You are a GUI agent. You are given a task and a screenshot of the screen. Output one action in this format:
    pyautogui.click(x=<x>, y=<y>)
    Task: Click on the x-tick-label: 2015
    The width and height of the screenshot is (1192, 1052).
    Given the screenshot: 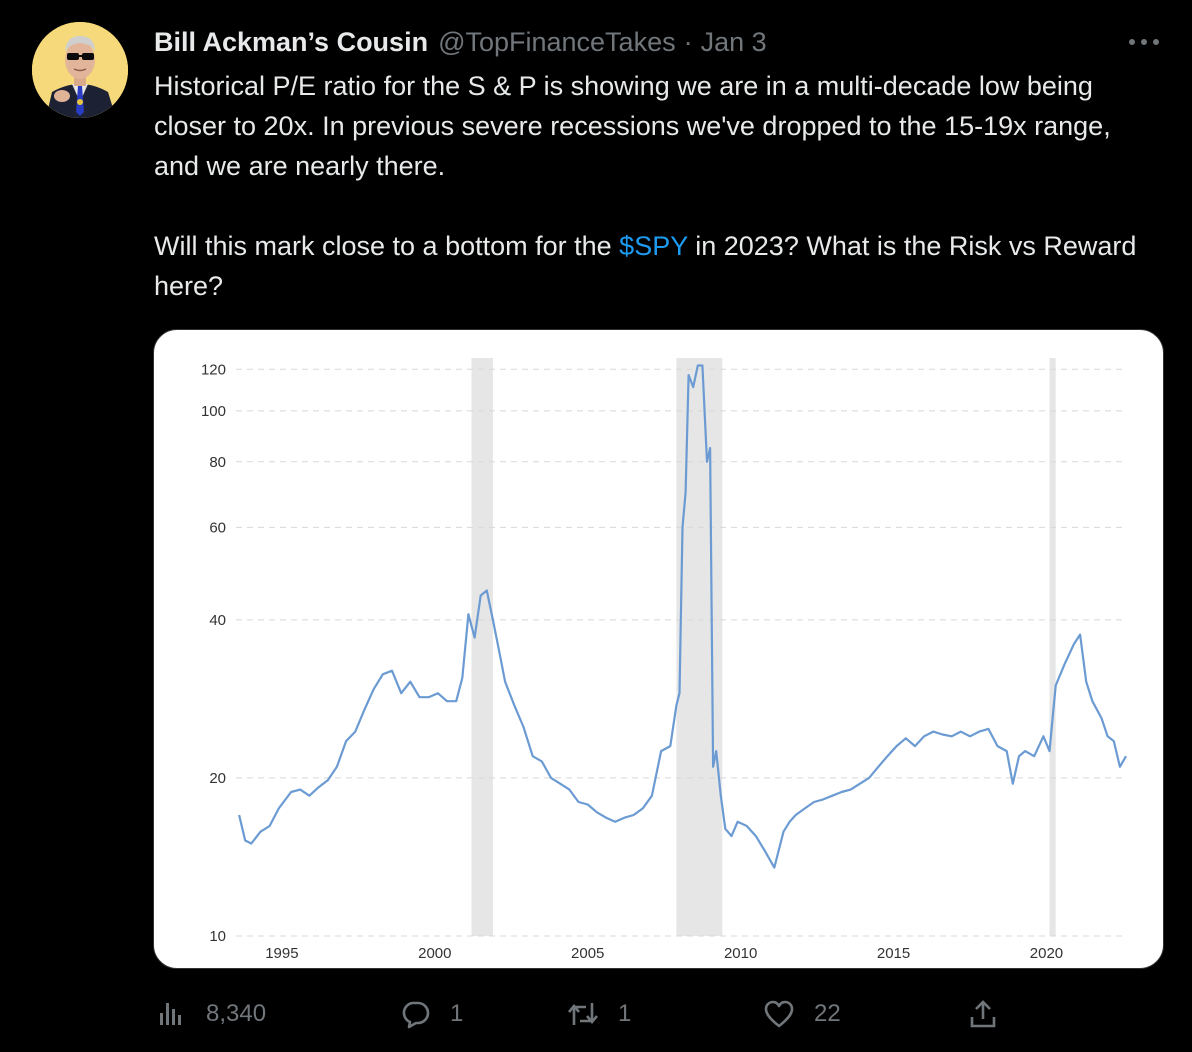 What is the action you would take?
    pyautogui.click(x=893, y=953)
    